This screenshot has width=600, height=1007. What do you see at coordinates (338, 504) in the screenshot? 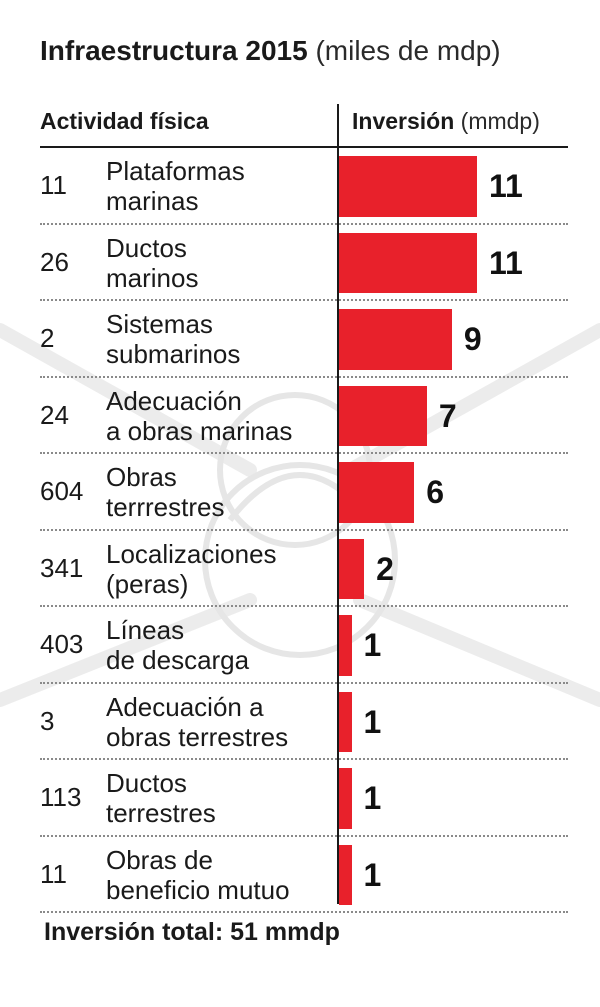
I see `bar-axis` at bounding box center [338, 504].